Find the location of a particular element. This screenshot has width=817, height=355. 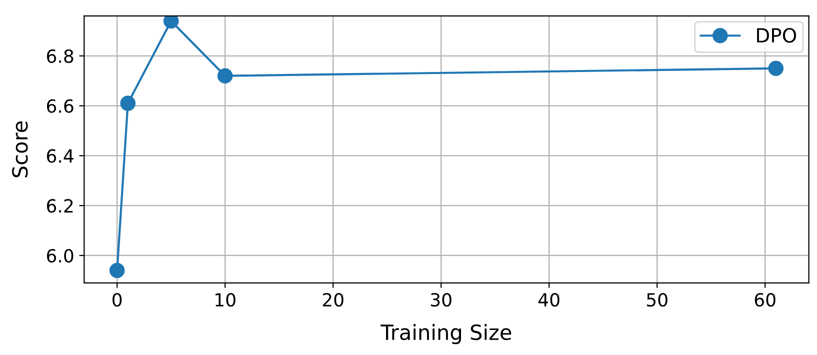

x-tick-label: 0 is located at coordinates (117, 299).